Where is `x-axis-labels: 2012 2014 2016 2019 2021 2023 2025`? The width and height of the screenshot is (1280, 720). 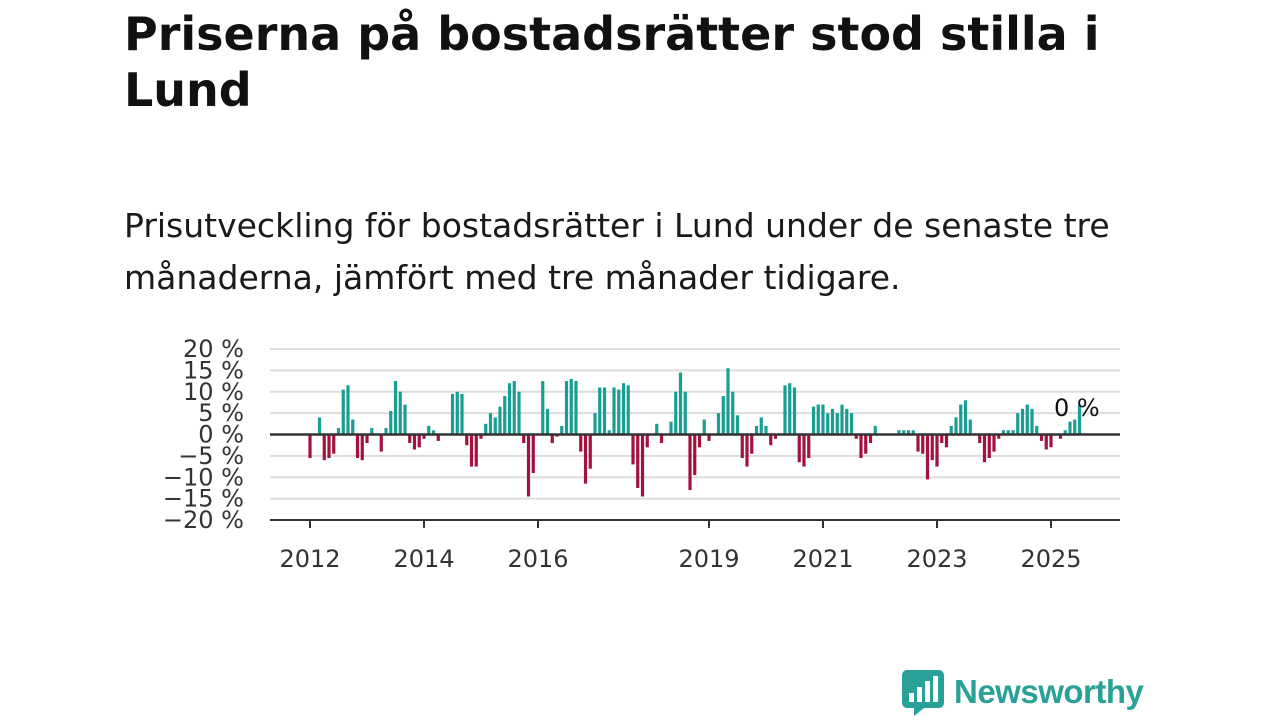
x-axis-labels: 2012 2014 2016 2019 2021 2023 2025 is located at coordinates (680, 559).